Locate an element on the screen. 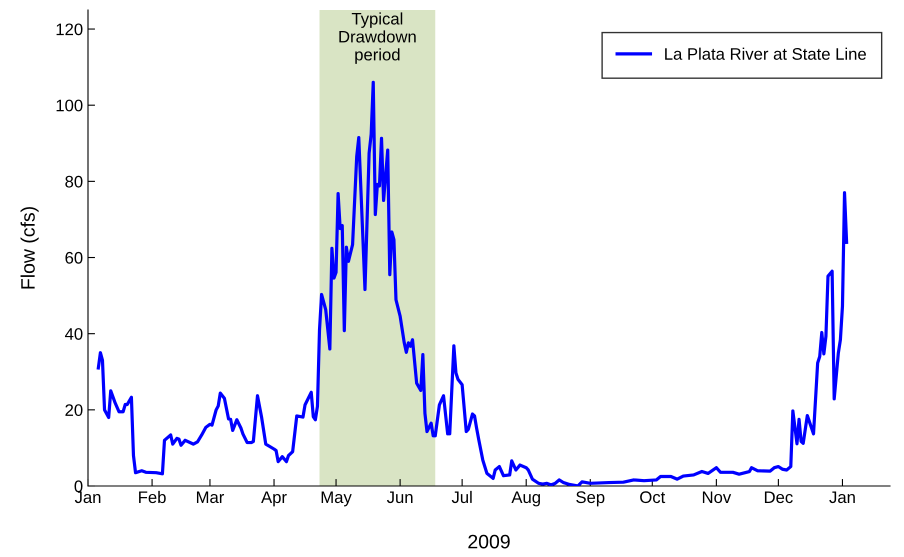 The image size is (904, 557). x-tick-label: Apr is located at coordinates (274, 498).